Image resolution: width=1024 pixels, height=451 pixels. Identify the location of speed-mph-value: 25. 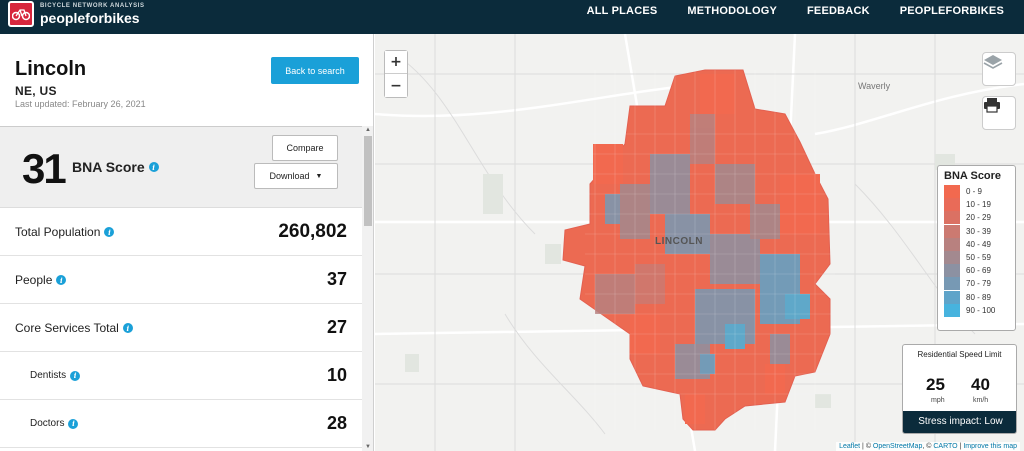
(935, 384).